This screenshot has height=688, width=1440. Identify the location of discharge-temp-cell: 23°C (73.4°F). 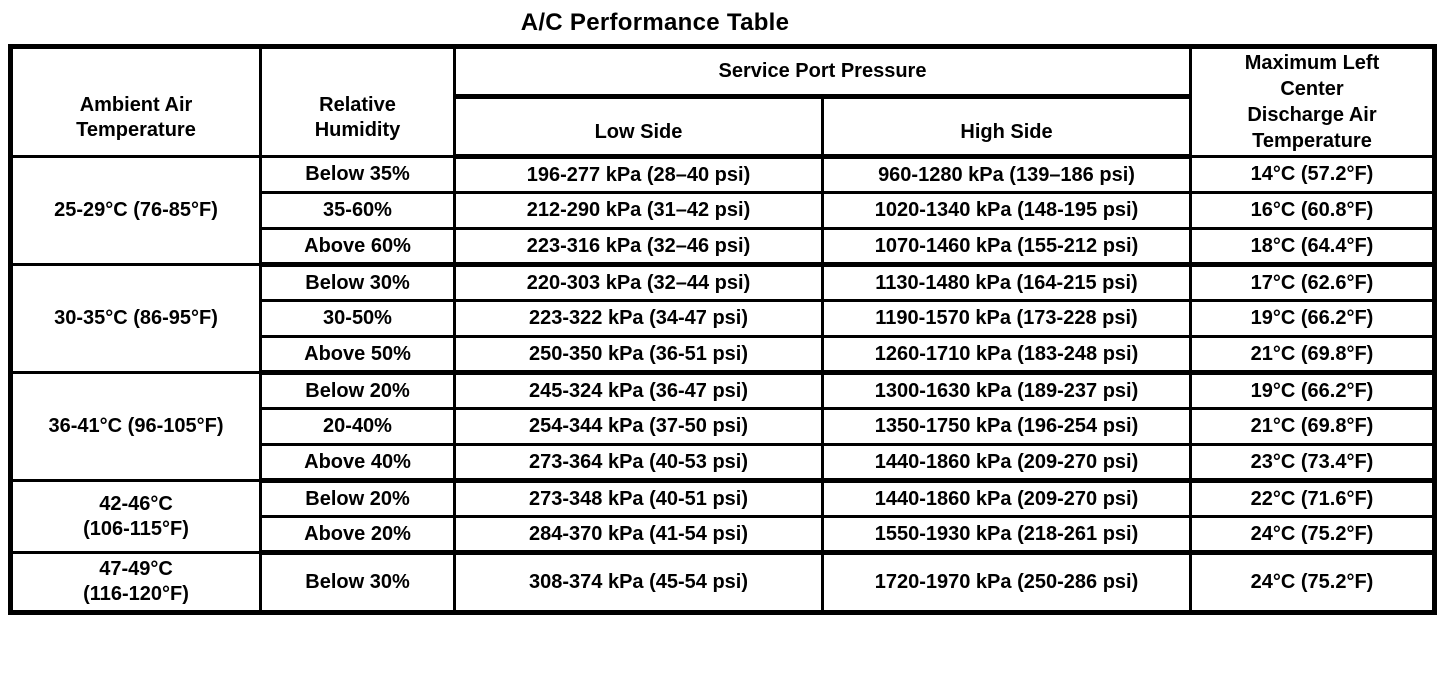
(1312, 463).